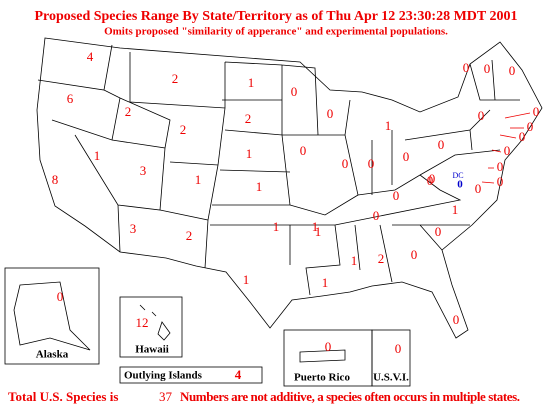 This screenshot has width=553, height=415. I want to click on footer-total: 37, so click(166, 396).